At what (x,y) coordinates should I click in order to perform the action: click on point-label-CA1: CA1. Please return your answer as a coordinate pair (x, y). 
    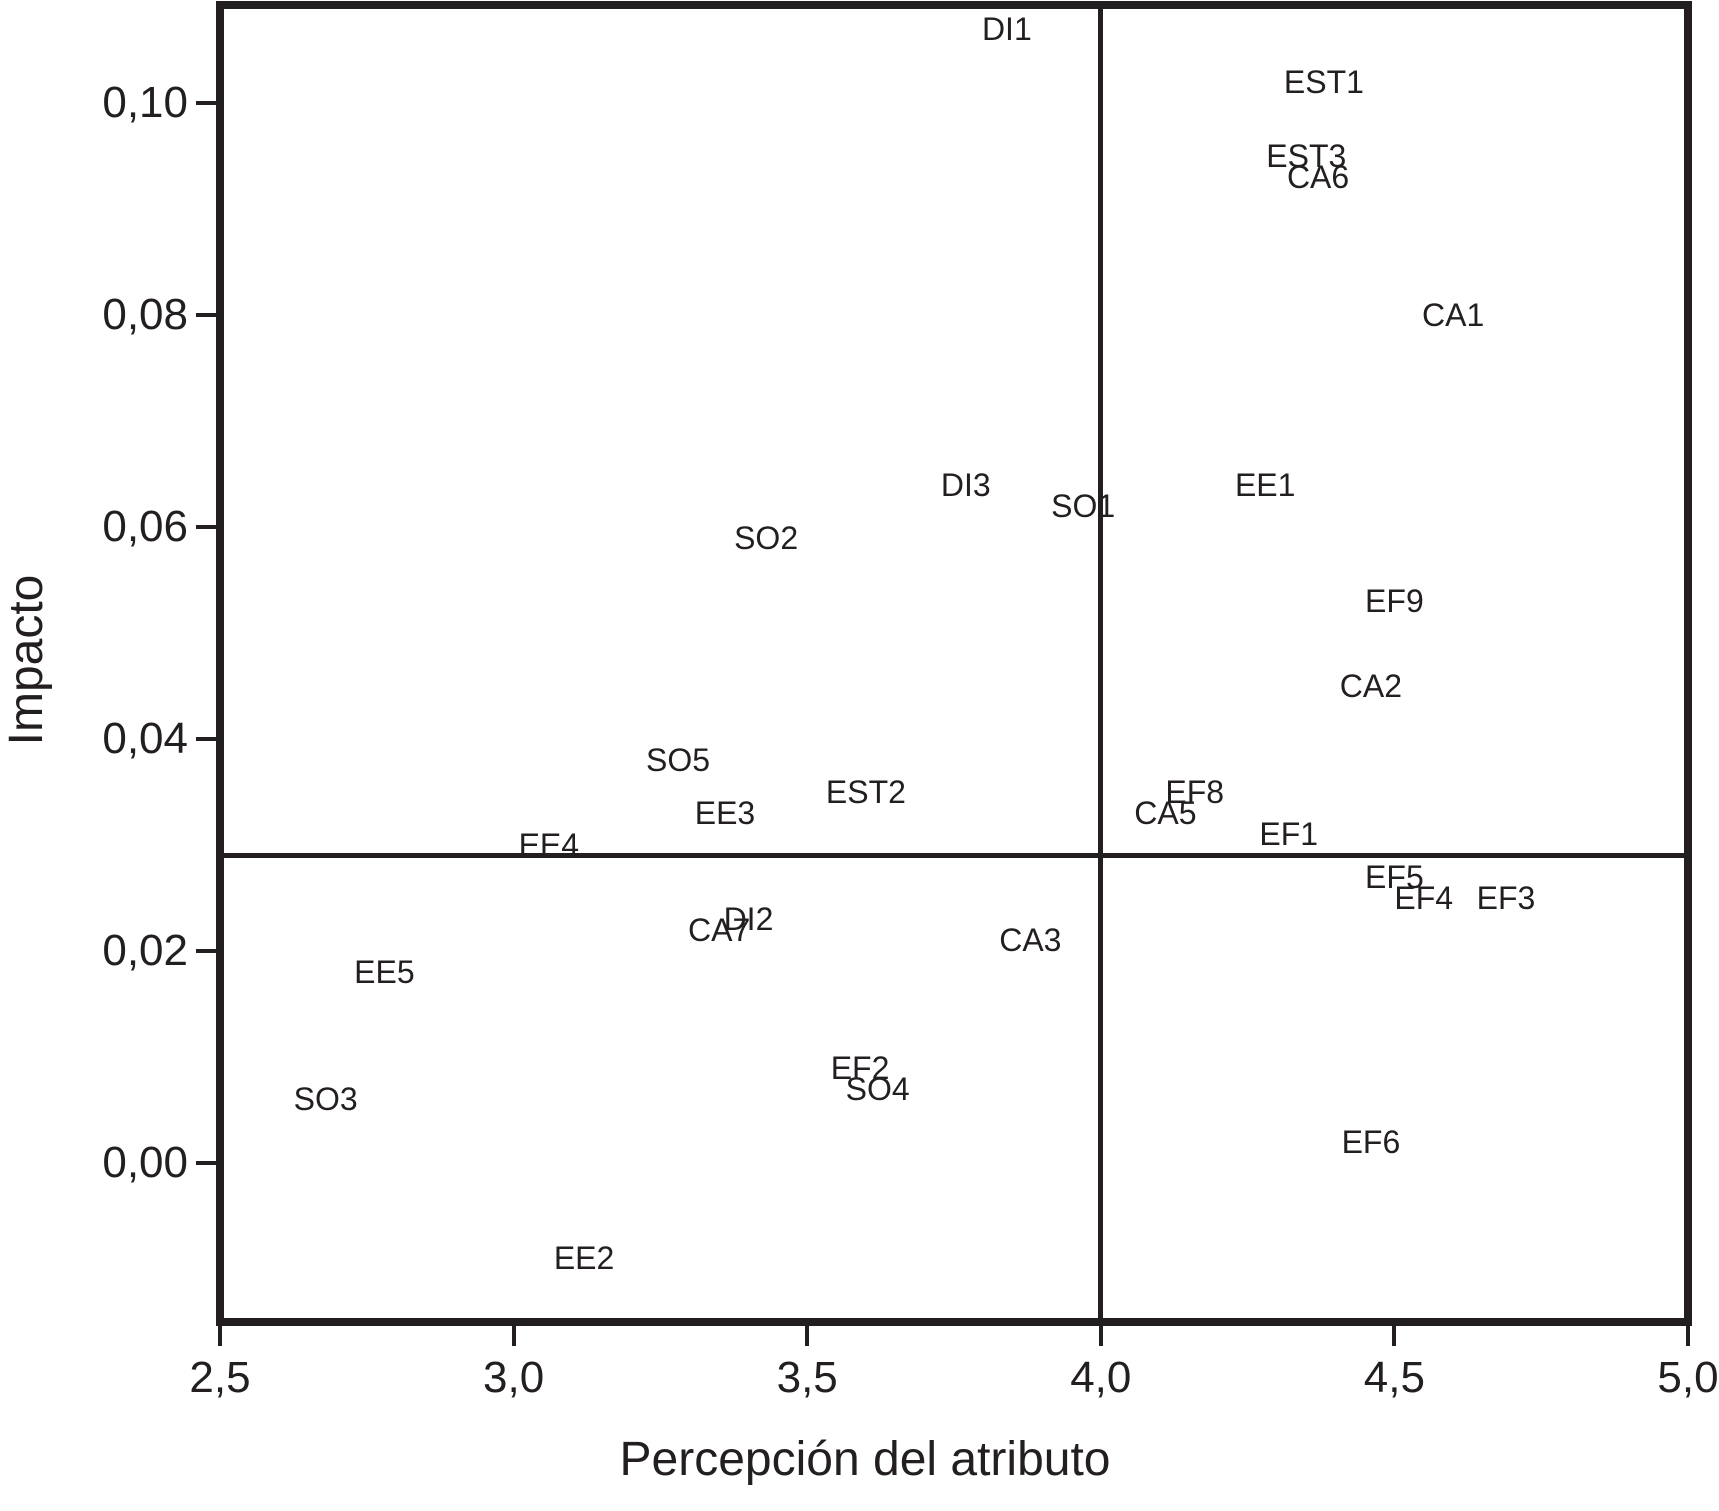
    Looking at the image, I should click on (1453, 315).